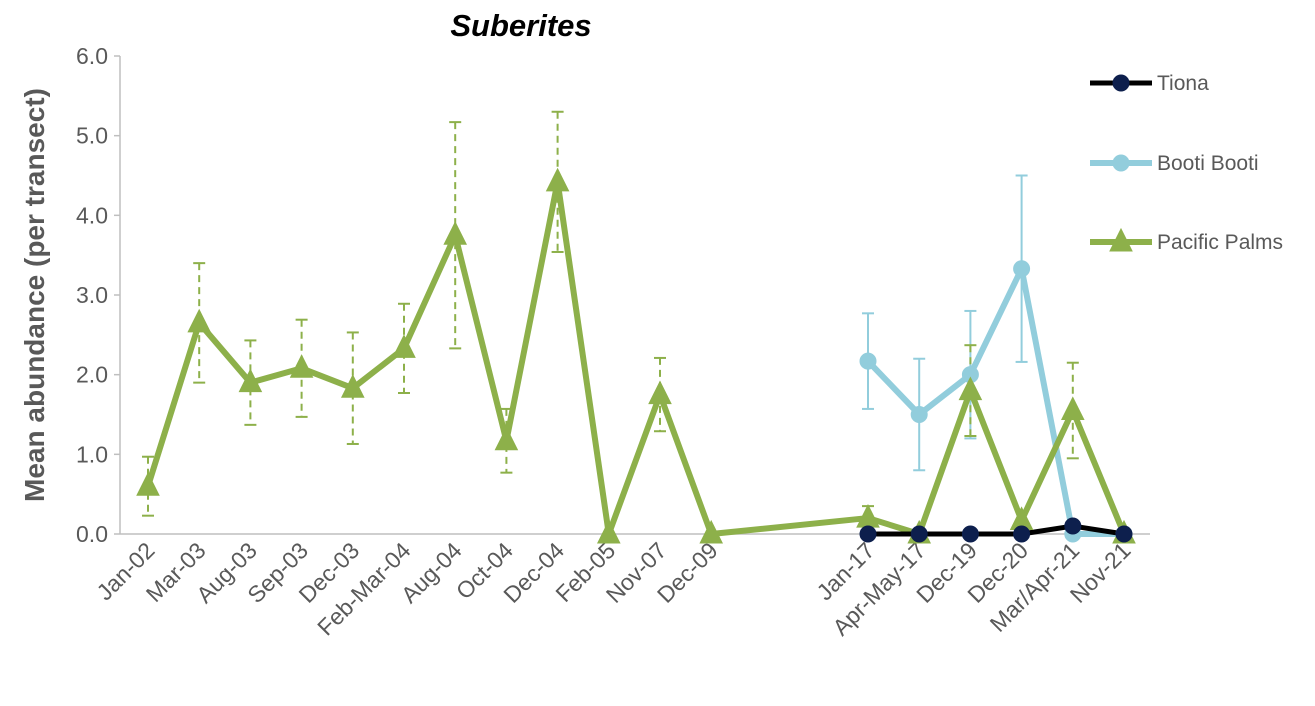  What do you see at coordinates (92, 454) in the screenshot?
I see `y-tick-label: 1.0` at bounding box center [92, 454].